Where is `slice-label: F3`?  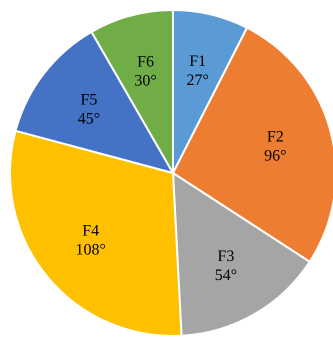
slice-label: F3 is located at coordinates (226, 256).